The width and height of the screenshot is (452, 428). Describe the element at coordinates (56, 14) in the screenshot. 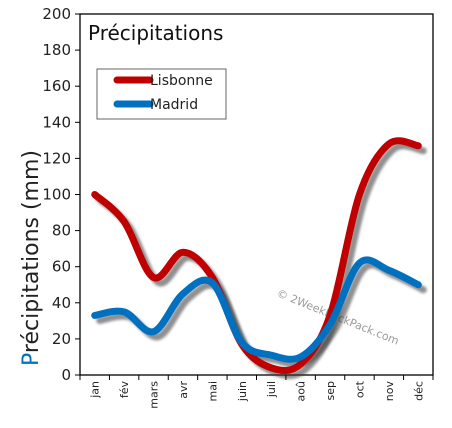

I see `y-tick-label: 200` at that location.